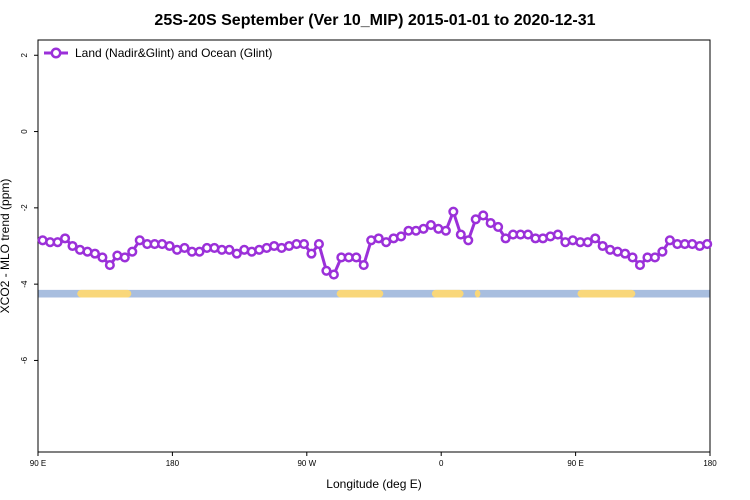  Describe the element at coordinates (373, 484) in the screenshot. I see `x-axis-label: Longitude (deg E)` at that location.